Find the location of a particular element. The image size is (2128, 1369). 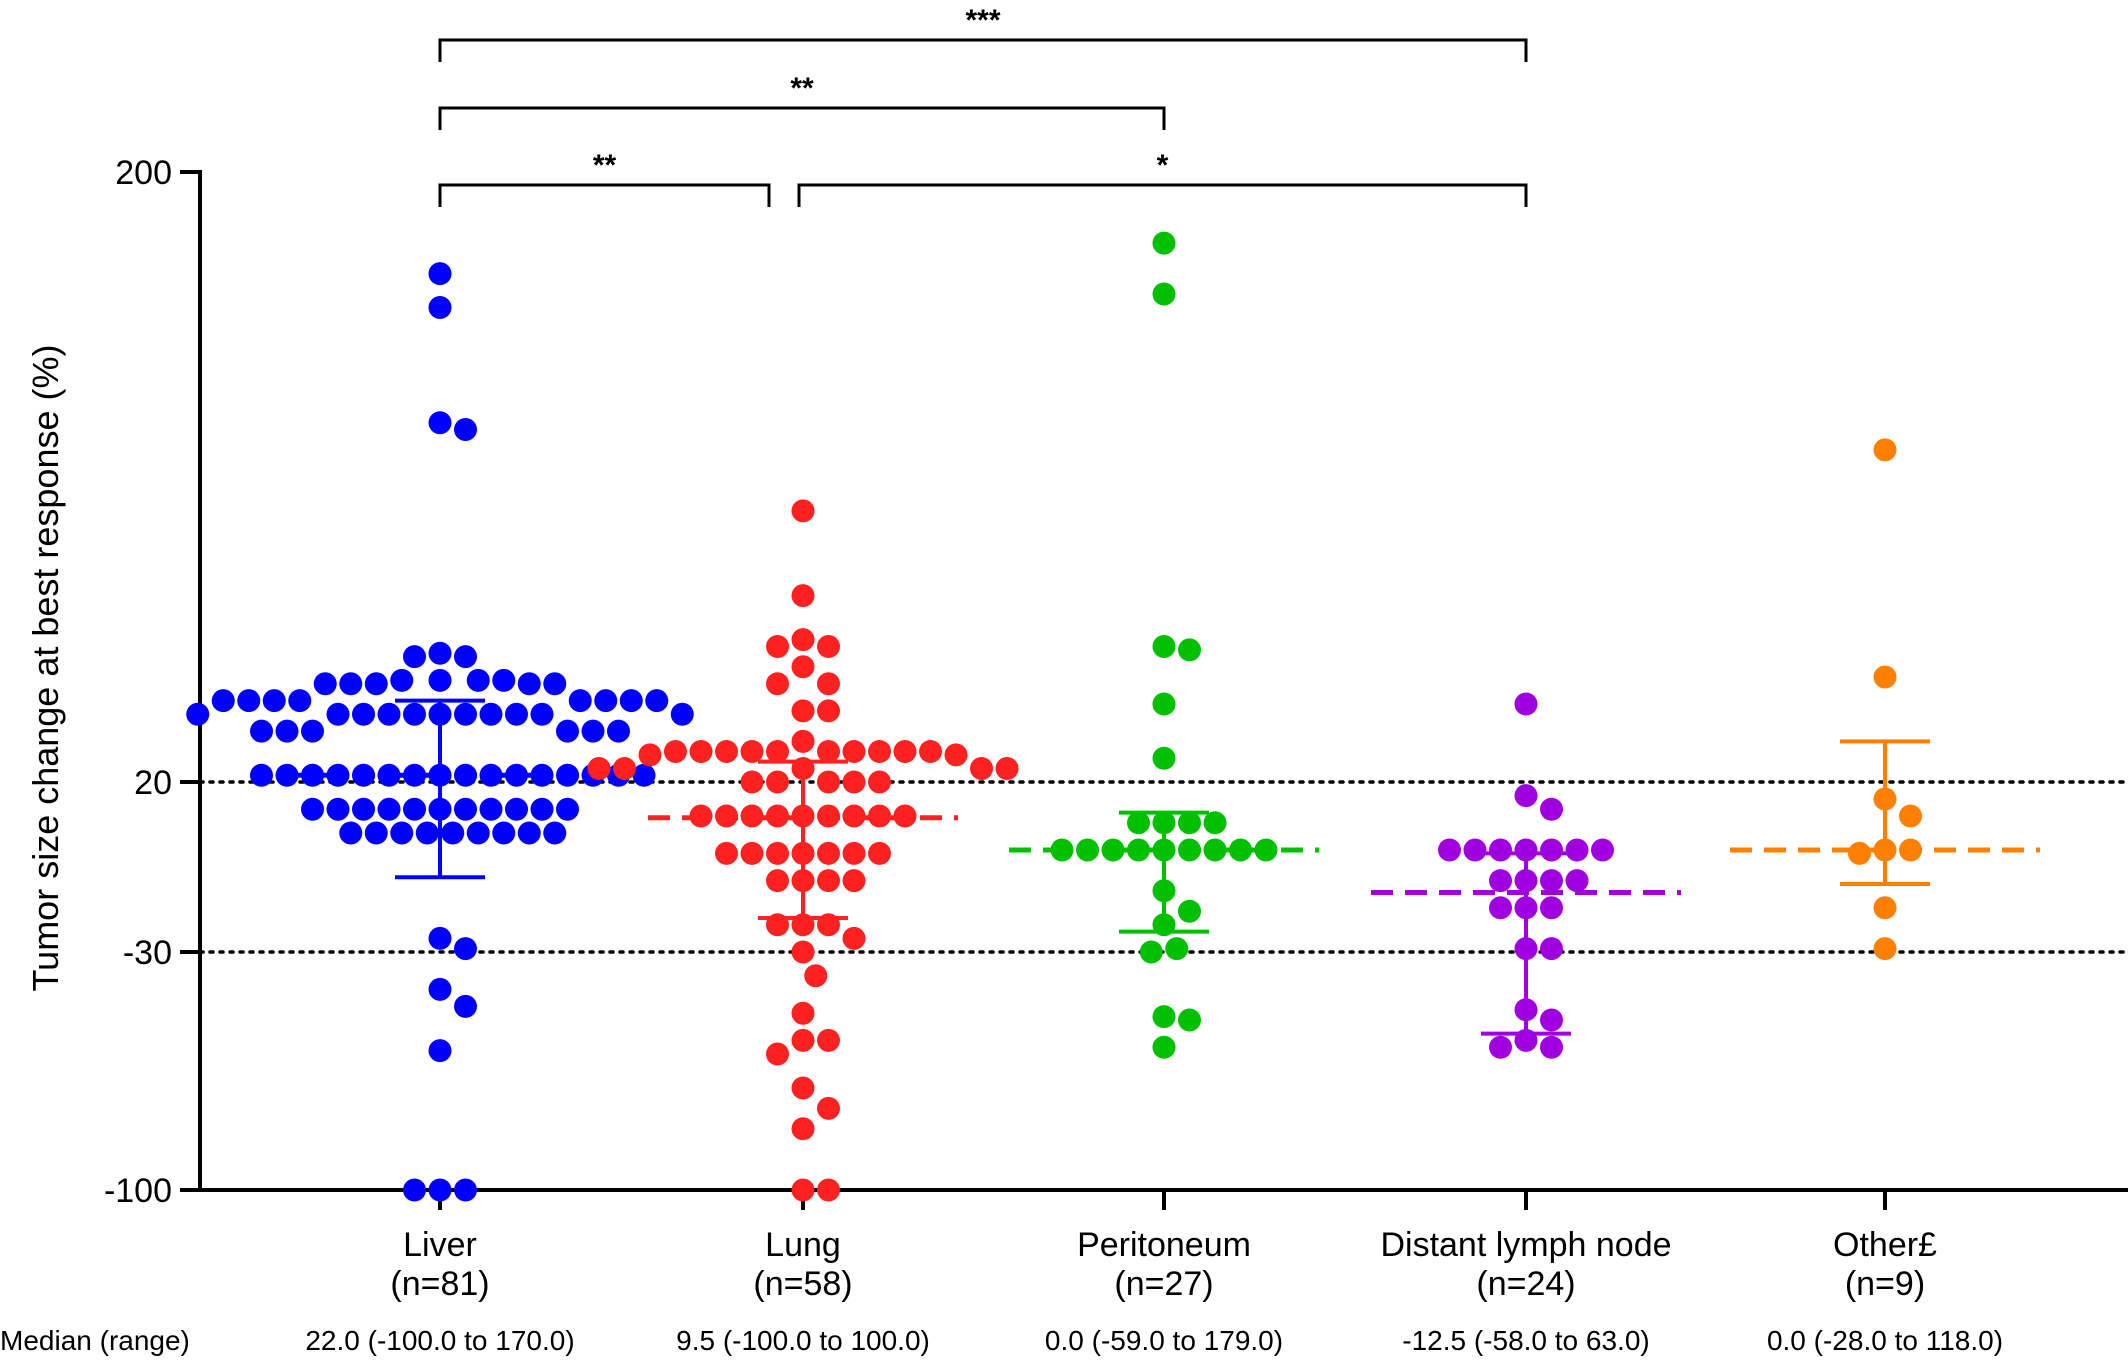

significance-label: ** is located at coordinates (605, 165).